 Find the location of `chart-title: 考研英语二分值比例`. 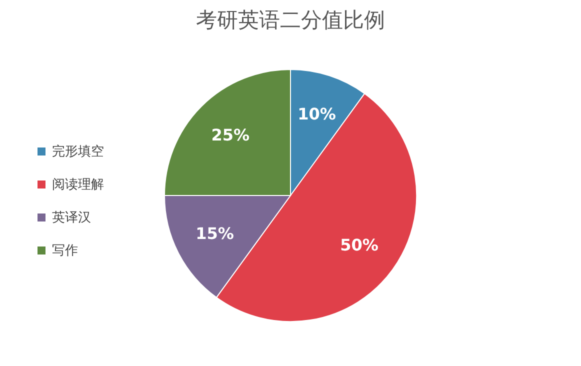

chart-title: 考研英语二分值比例 is located at coordinates (290, 20).